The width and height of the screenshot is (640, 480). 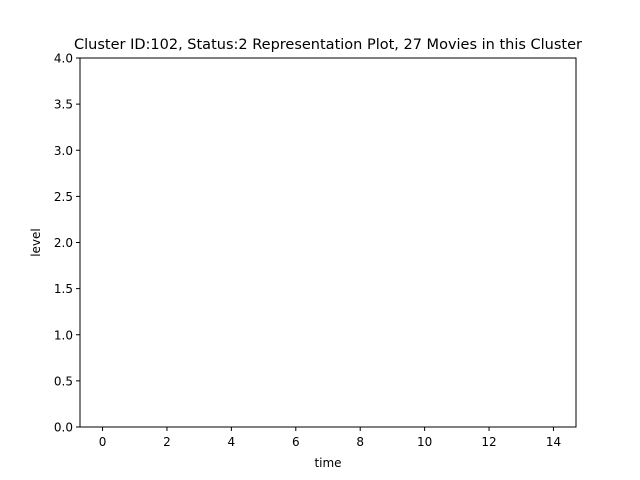 I want to click on x-tick-label: 2, so click(x=167, y=442).